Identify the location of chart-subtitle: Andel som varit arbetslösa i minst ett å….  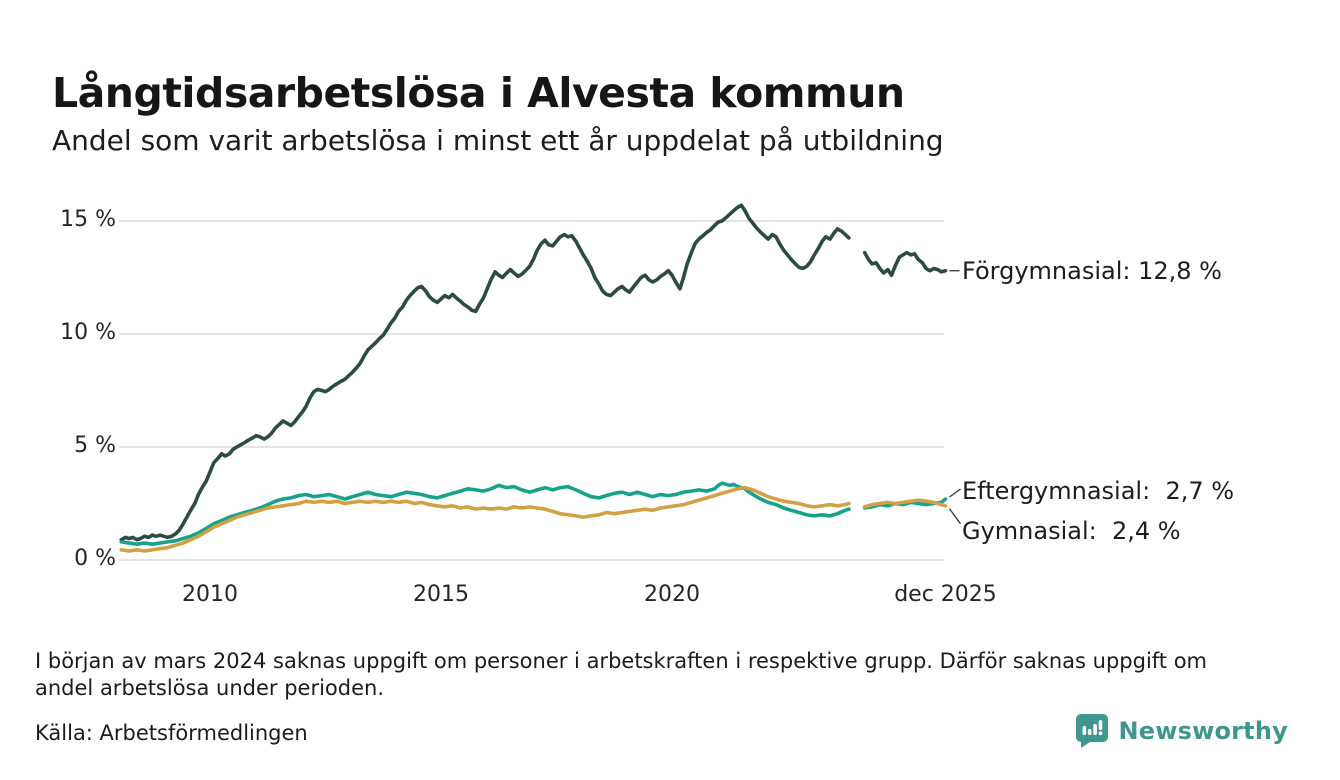
(498, 140).